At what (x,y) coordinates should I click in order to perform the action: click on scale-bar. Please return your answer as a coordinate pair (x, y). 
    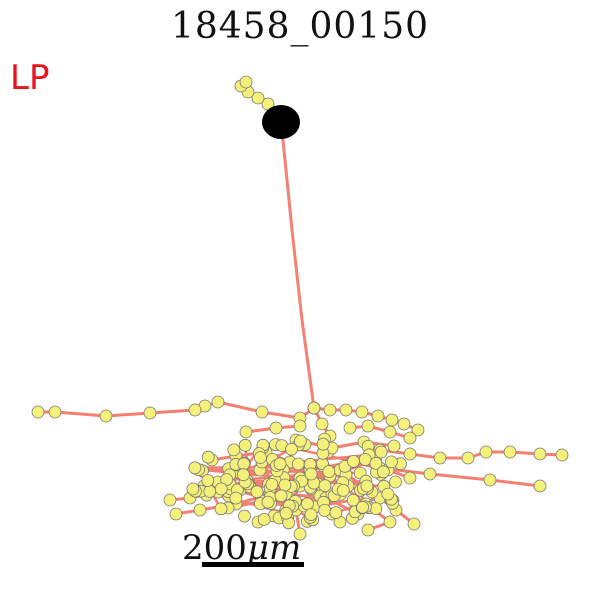
    Looking at the image, I should click on (253, 564).